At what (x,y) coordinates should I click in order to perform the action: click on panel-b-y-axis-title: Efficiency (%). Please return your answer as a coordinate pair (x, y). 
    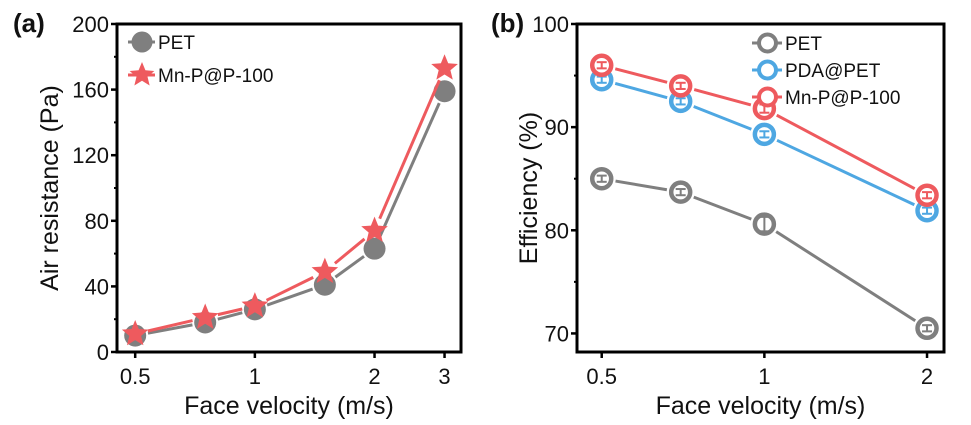
    Looking at the image, I should click on (529, 188).